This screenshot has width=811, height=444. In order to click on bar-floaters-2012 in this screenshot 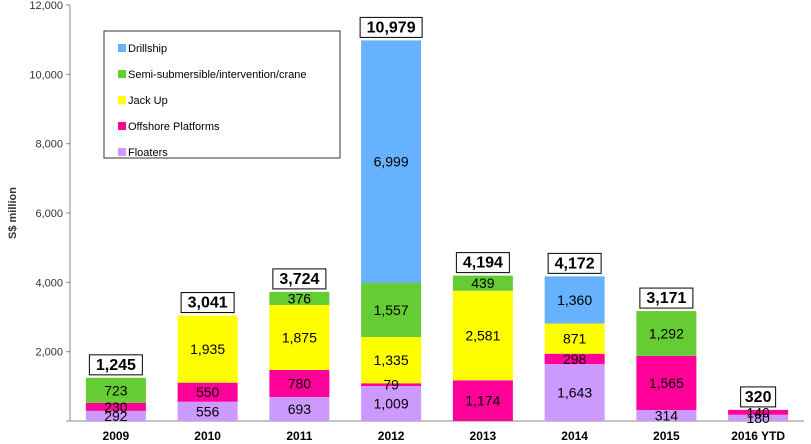, I will do `click(391, 403)`.